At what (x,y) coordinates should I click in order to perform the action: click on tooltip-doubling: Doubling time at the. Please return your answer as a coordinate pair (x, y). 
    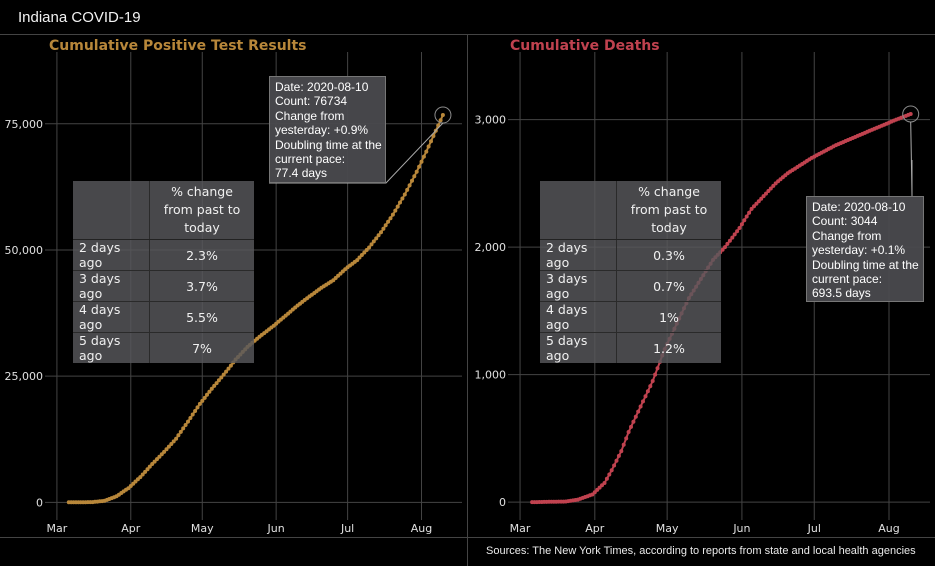
    Looking at the image, I should click on (865, 264).